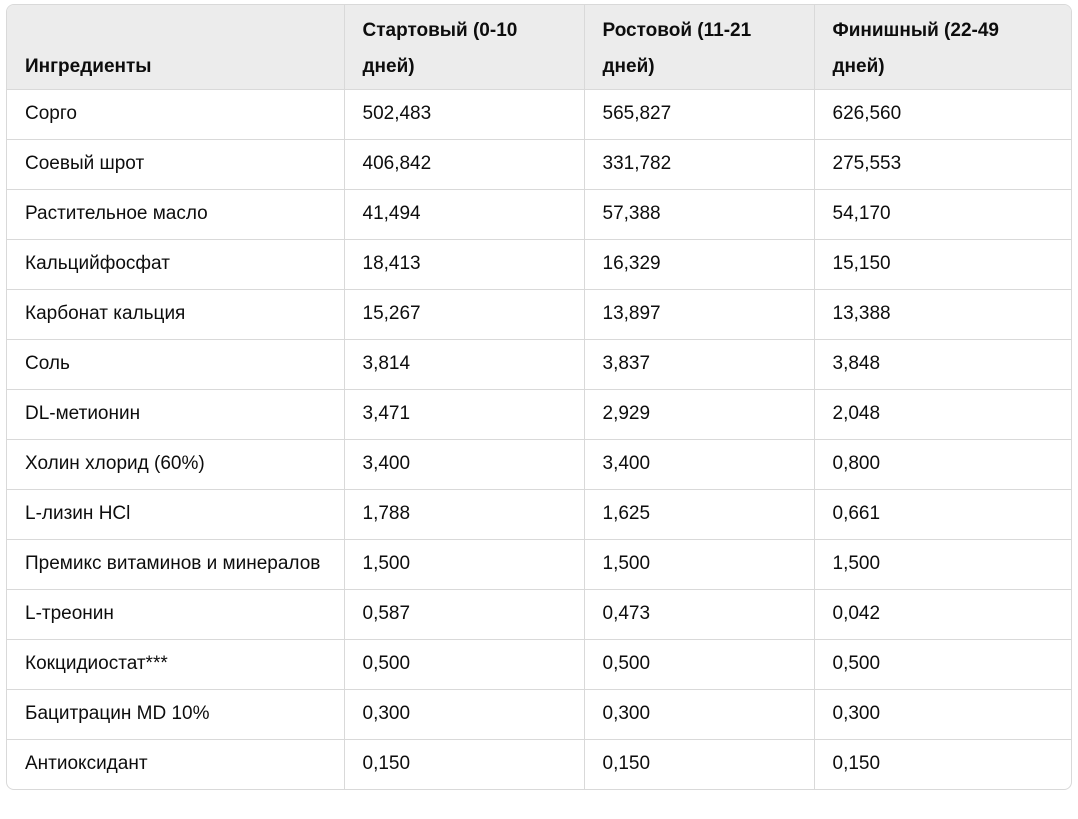 The width and height of the screenshot is (1078, 819). I want to click on table-row: DL-метионин 3,471 2,929 2,048, so click(539, 414).